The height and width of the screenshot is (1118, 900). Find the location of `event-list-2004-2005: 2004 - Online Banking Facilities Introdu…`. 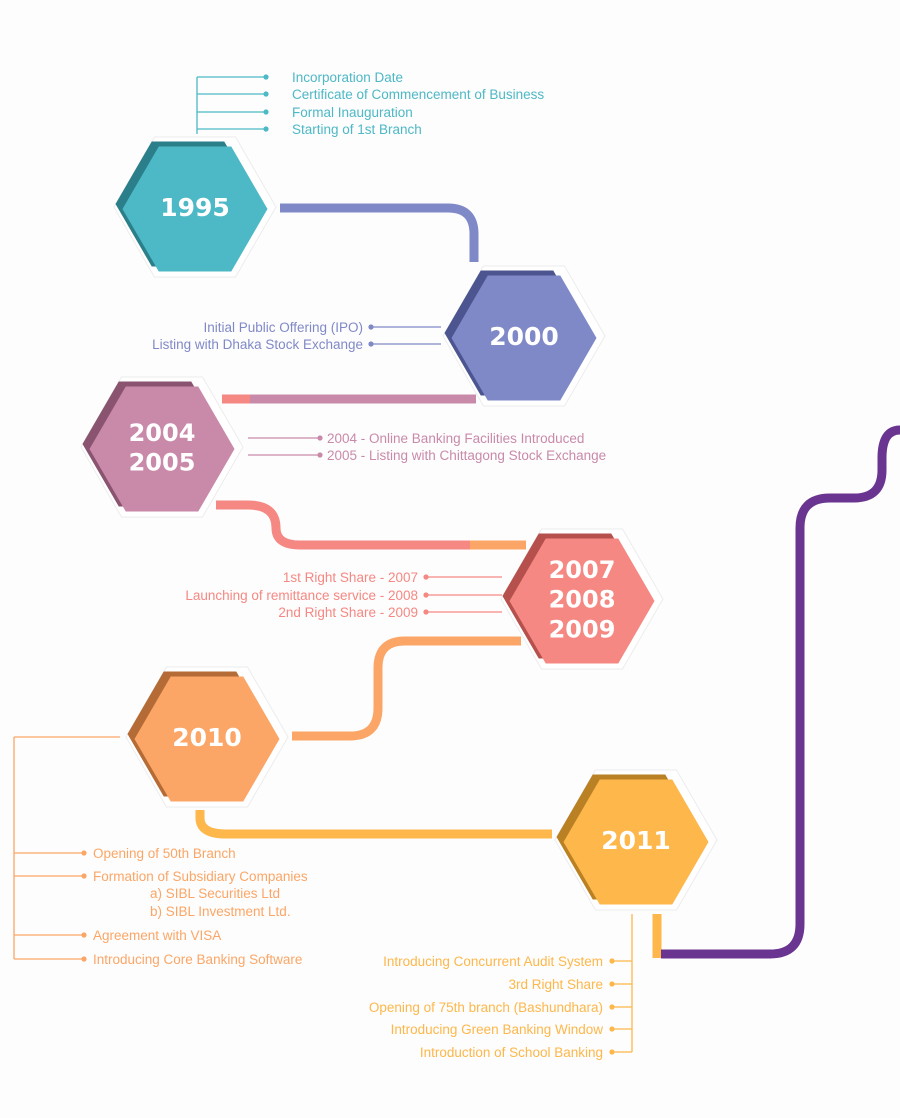

event-list-2004-2005: 2004 - Online Banking Facilities Introdu… is located at coordinates (427, 447).